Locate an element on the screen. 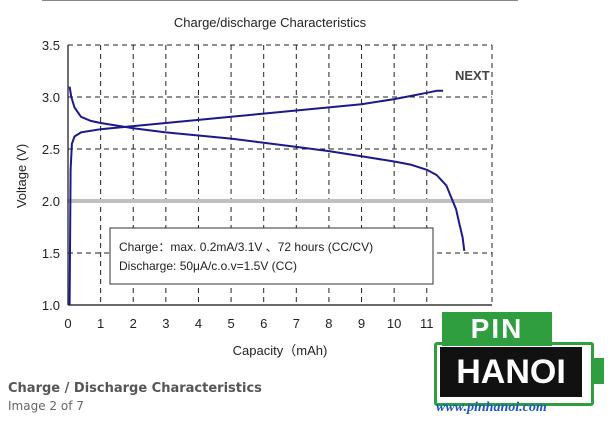 The height and width of the screenshot is (424, 610). top-rule is located at coordinates (280, 0).